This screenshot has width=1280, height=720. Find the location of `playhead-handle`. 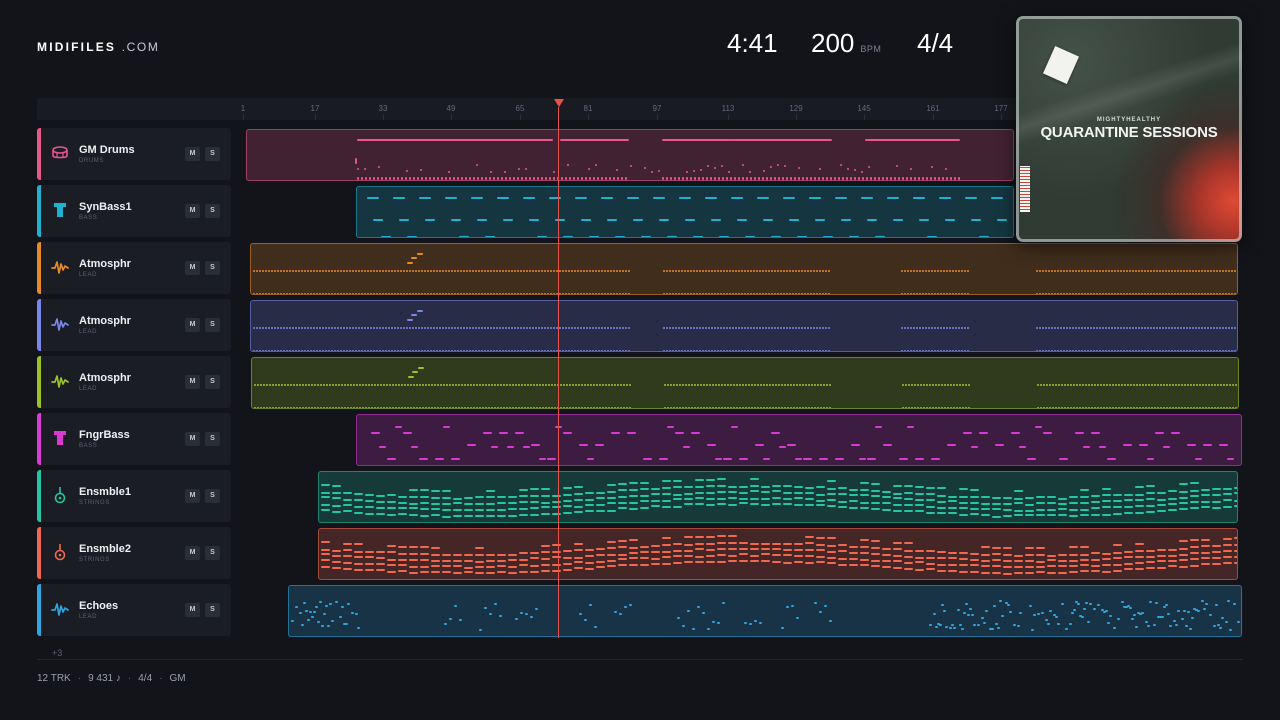

playhead-handle is located at coordinates (559, 103).